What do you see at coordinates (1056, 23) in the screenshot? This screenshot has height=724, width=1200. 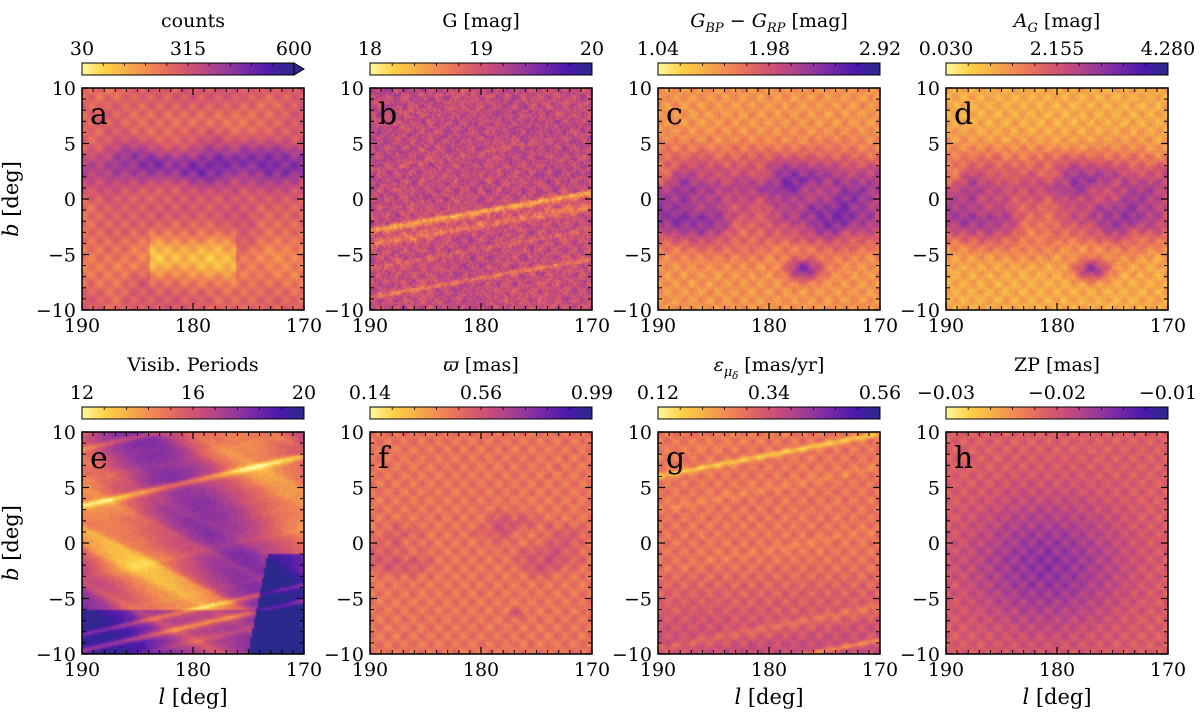 I see `colorbar-label: AG [mag]` at bounding box center [1056, 23].